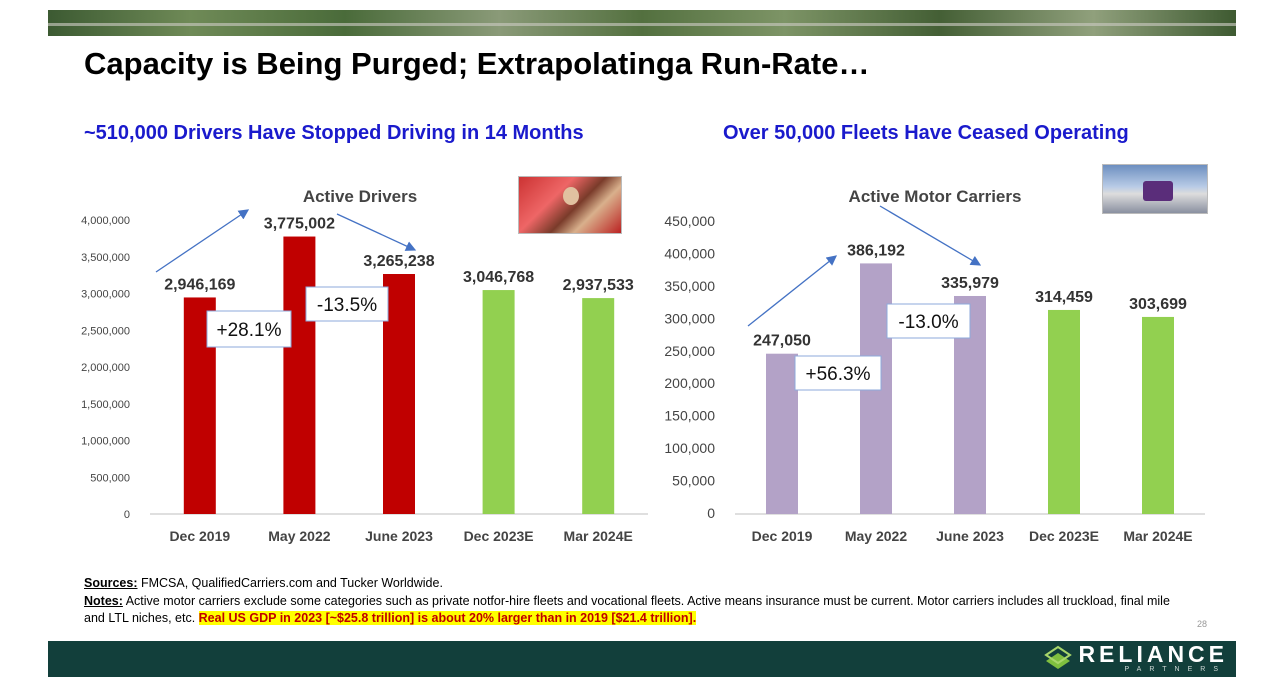 This screenshot has height=690, width=1284. What do you see at coordinates (689, 318) in the screenshot?
I see `y-tick-label: 300,000` at bounding box center [689, 318].